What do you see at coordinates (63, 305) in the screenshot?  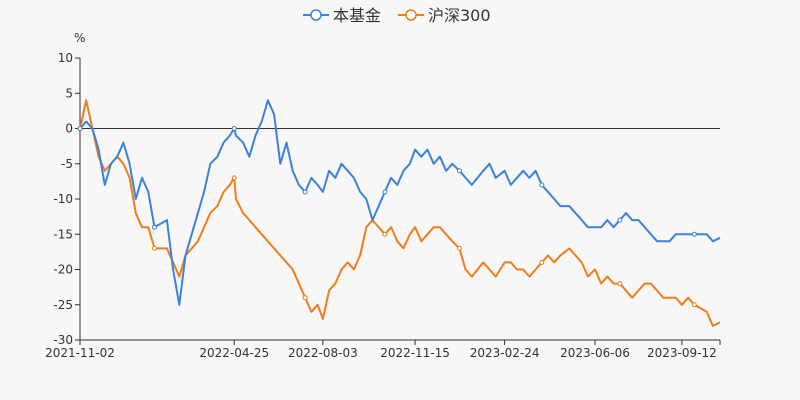 I see `y-tick-label: -25` at bounding box center [63, 305].